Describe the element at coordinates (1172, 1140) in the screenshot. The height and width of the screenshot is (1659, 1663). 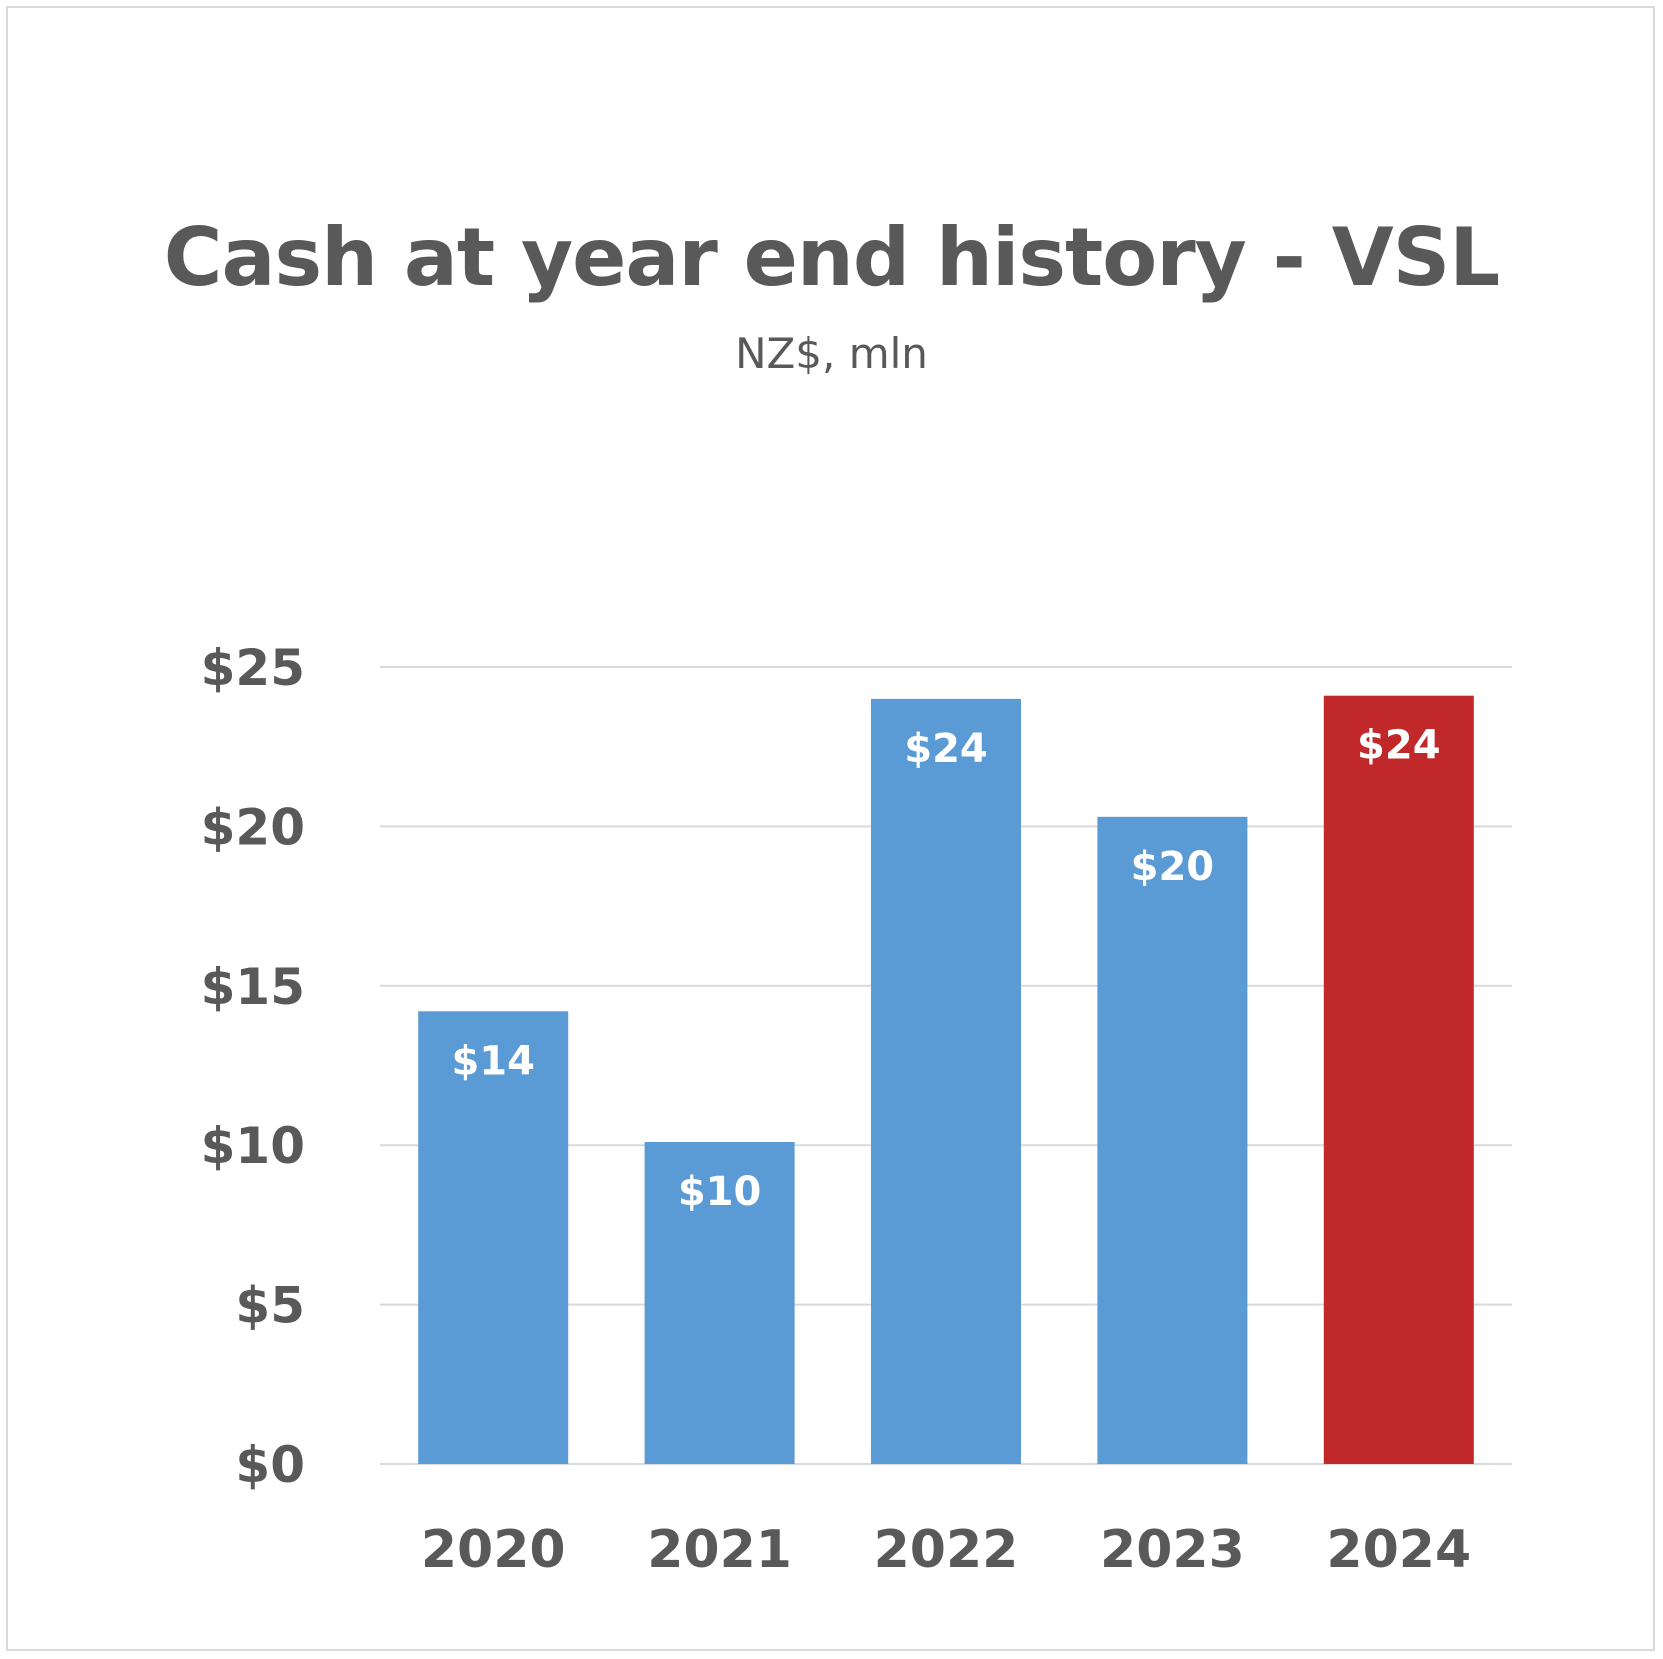
I see `bar-2023` at that location.